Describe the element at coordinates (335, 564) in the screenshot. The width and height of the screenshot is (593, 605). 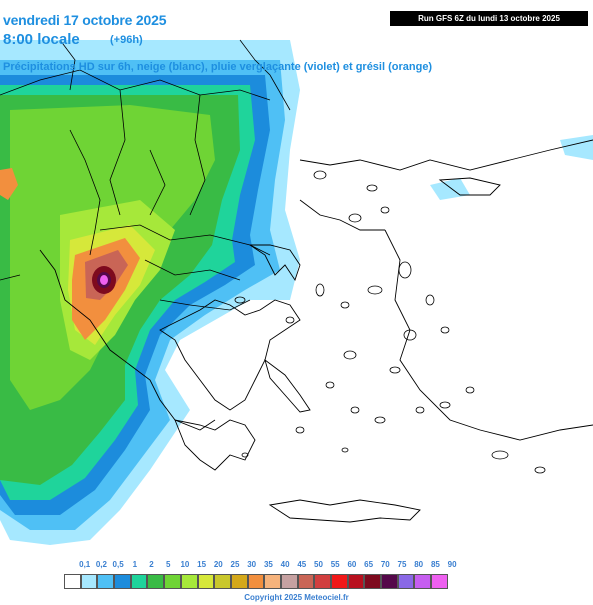
I see `legend-label: 55` at that location.